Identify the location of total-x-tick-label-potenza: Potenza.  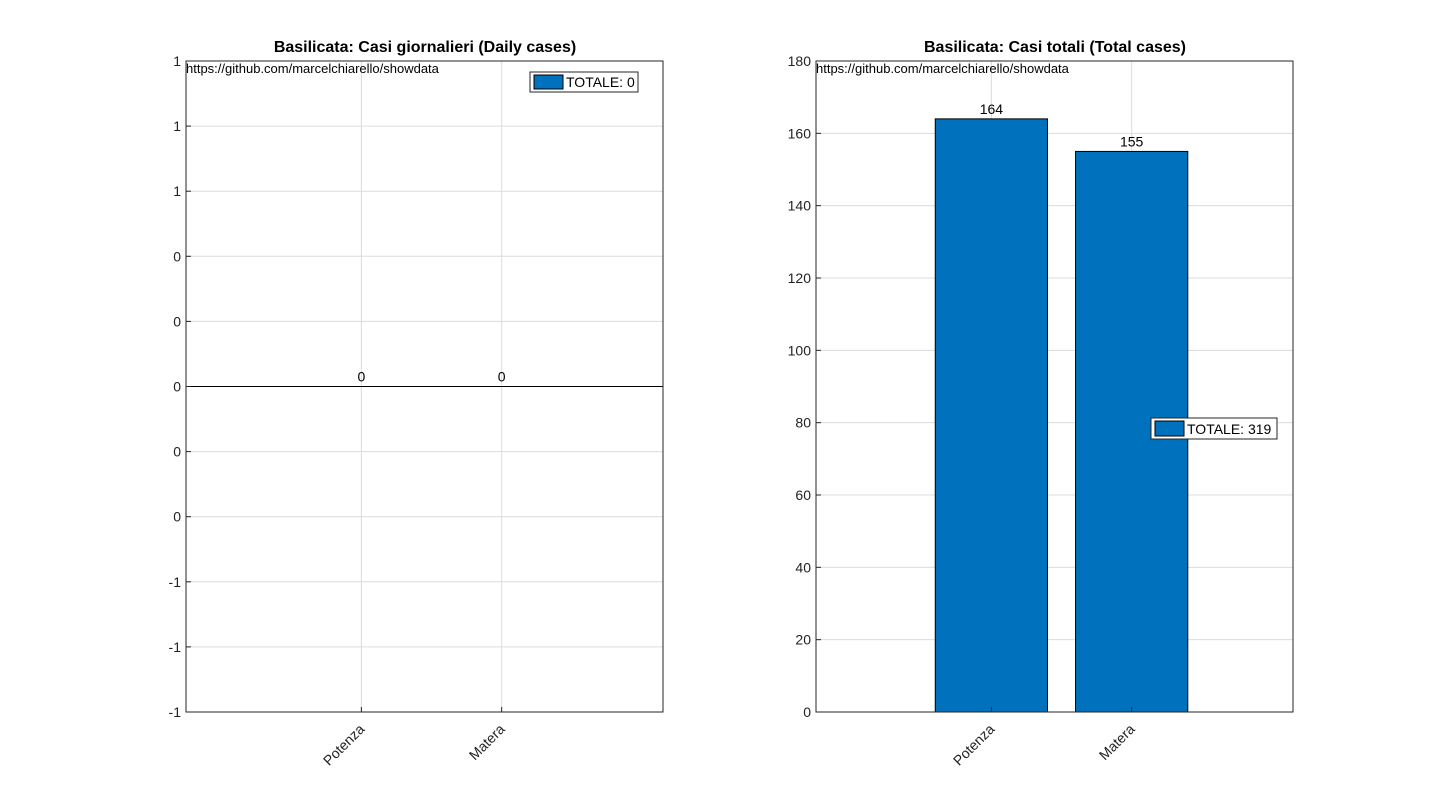
(974, 745).